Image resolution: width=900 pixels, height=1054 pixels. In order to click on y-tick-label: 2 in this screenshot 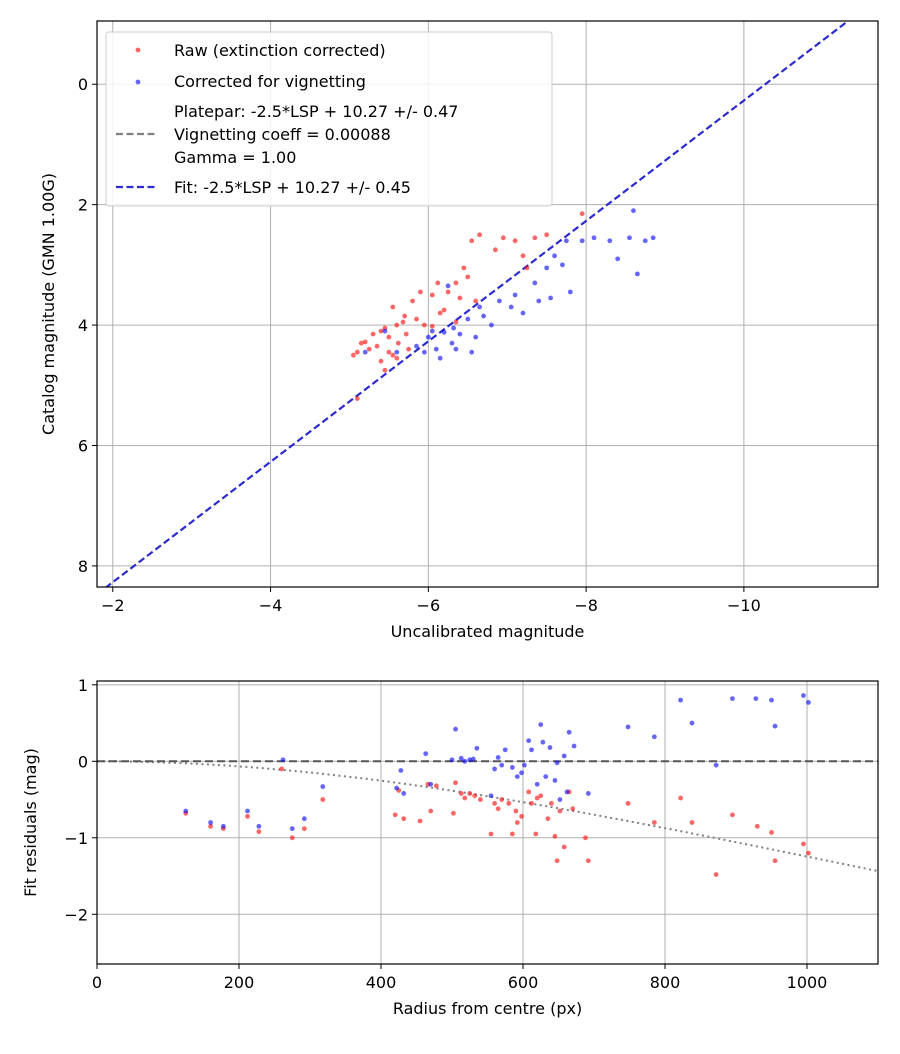, I will do `click(83, 205)`.